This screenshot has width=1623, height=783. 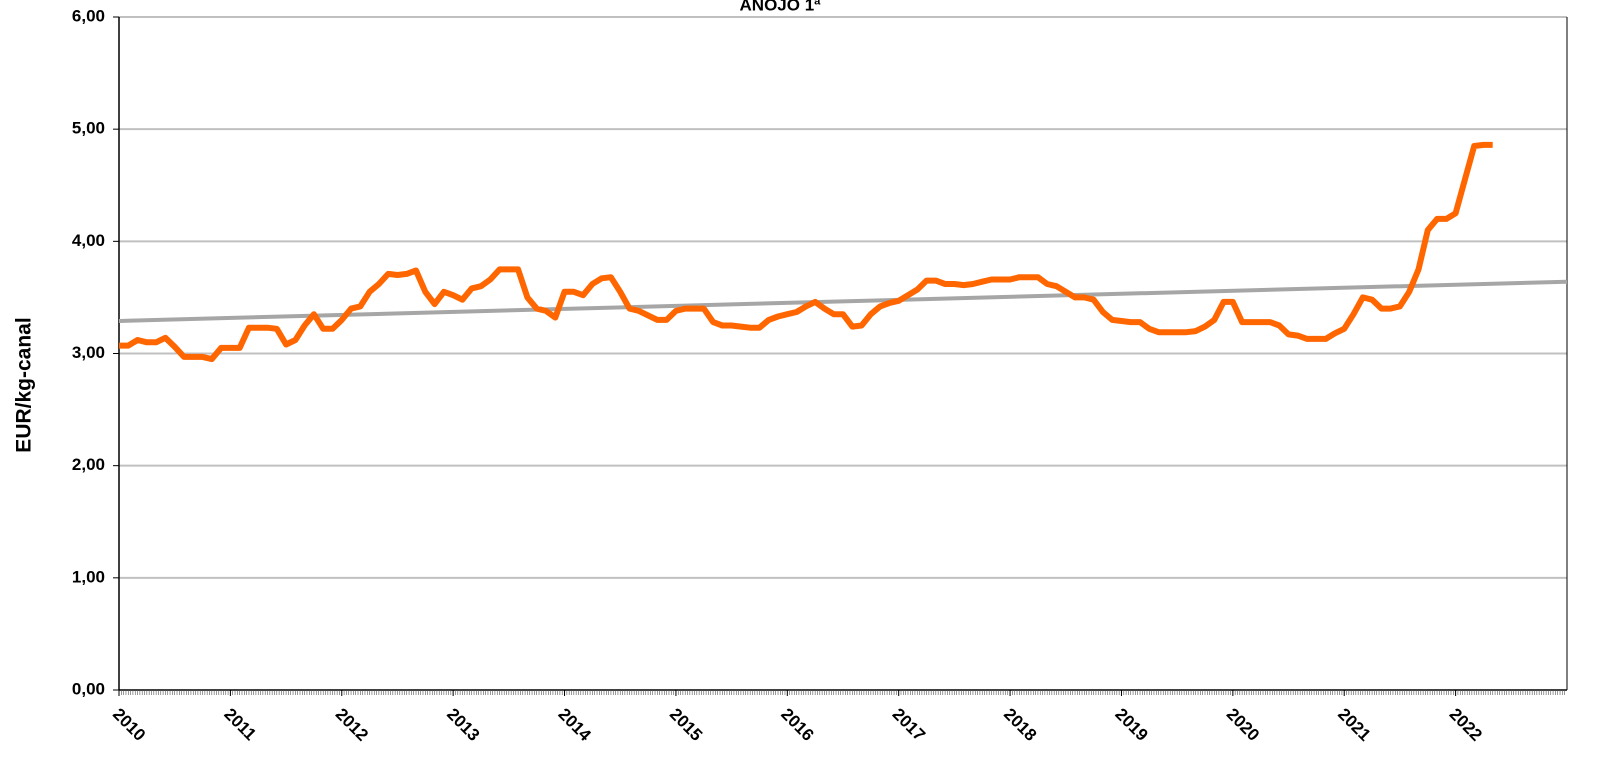 What do you see at coordinates (1466, 725) in the screenshot?
I see `x-tick-label: 2022` at bounding box center [1466, 725].